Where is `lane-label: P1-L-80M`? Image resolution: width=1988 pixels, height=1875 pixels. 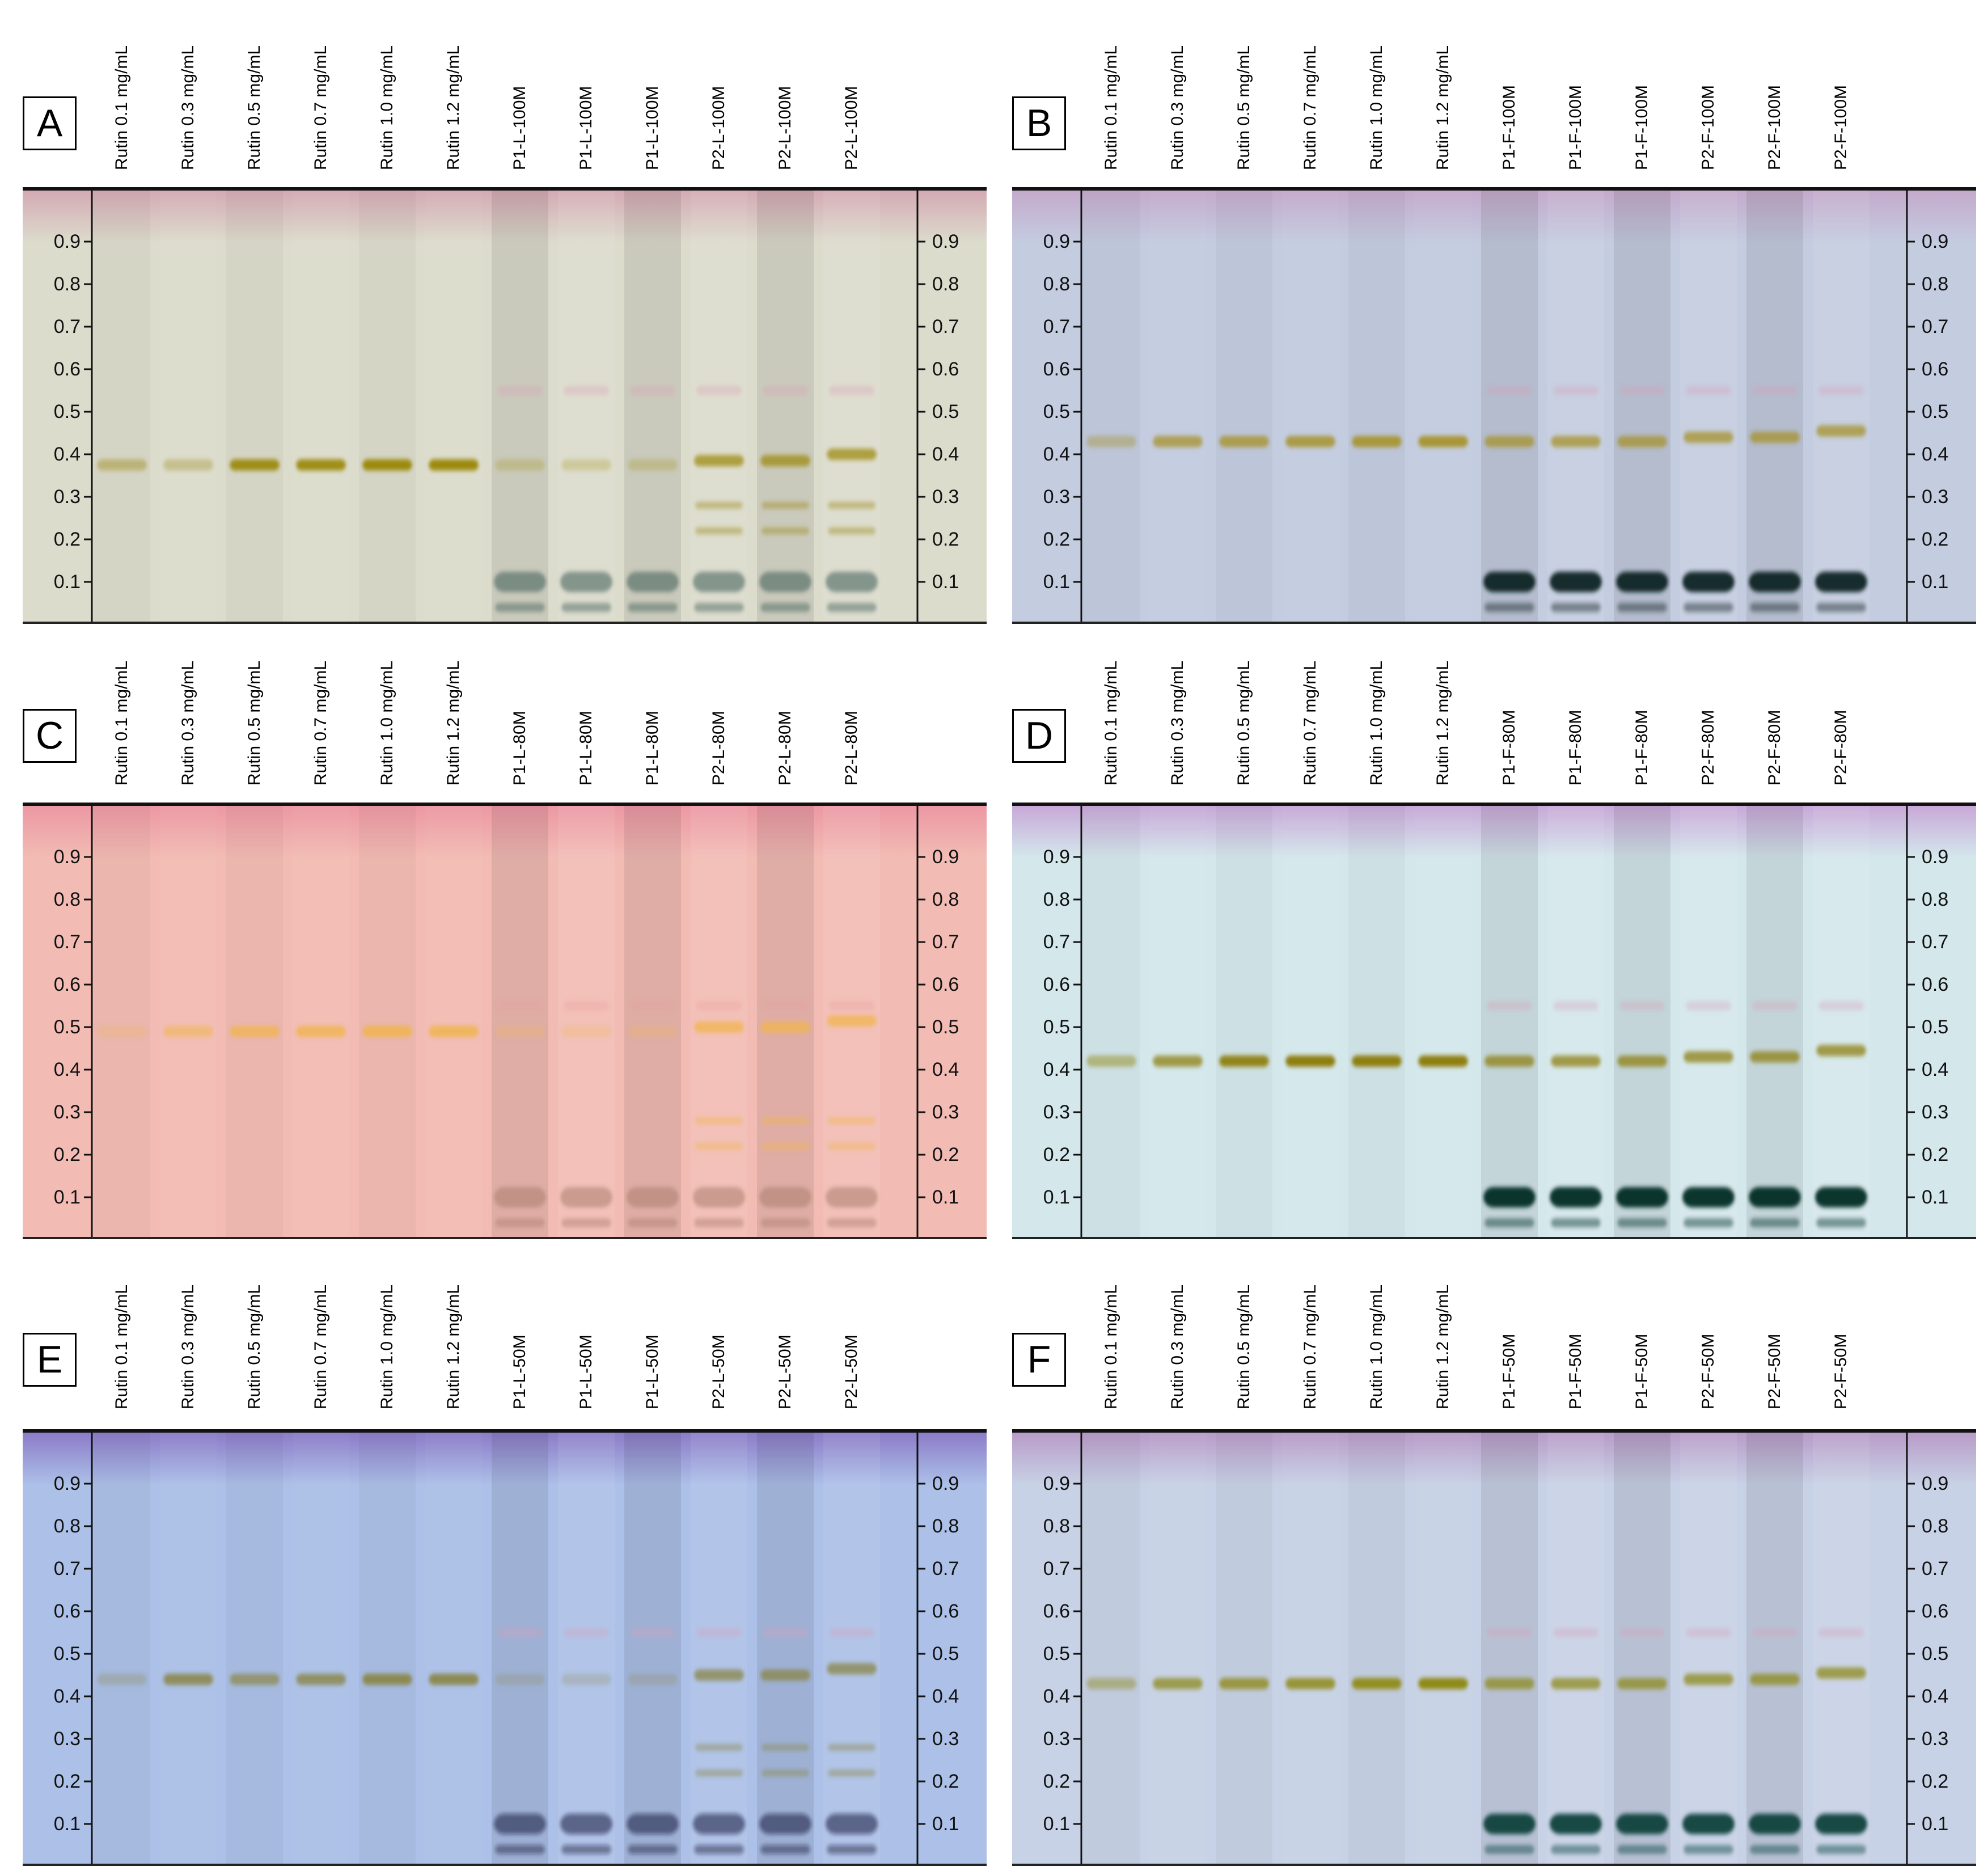 lane-label: P1-L-80M is located at coordinates (586, 748).